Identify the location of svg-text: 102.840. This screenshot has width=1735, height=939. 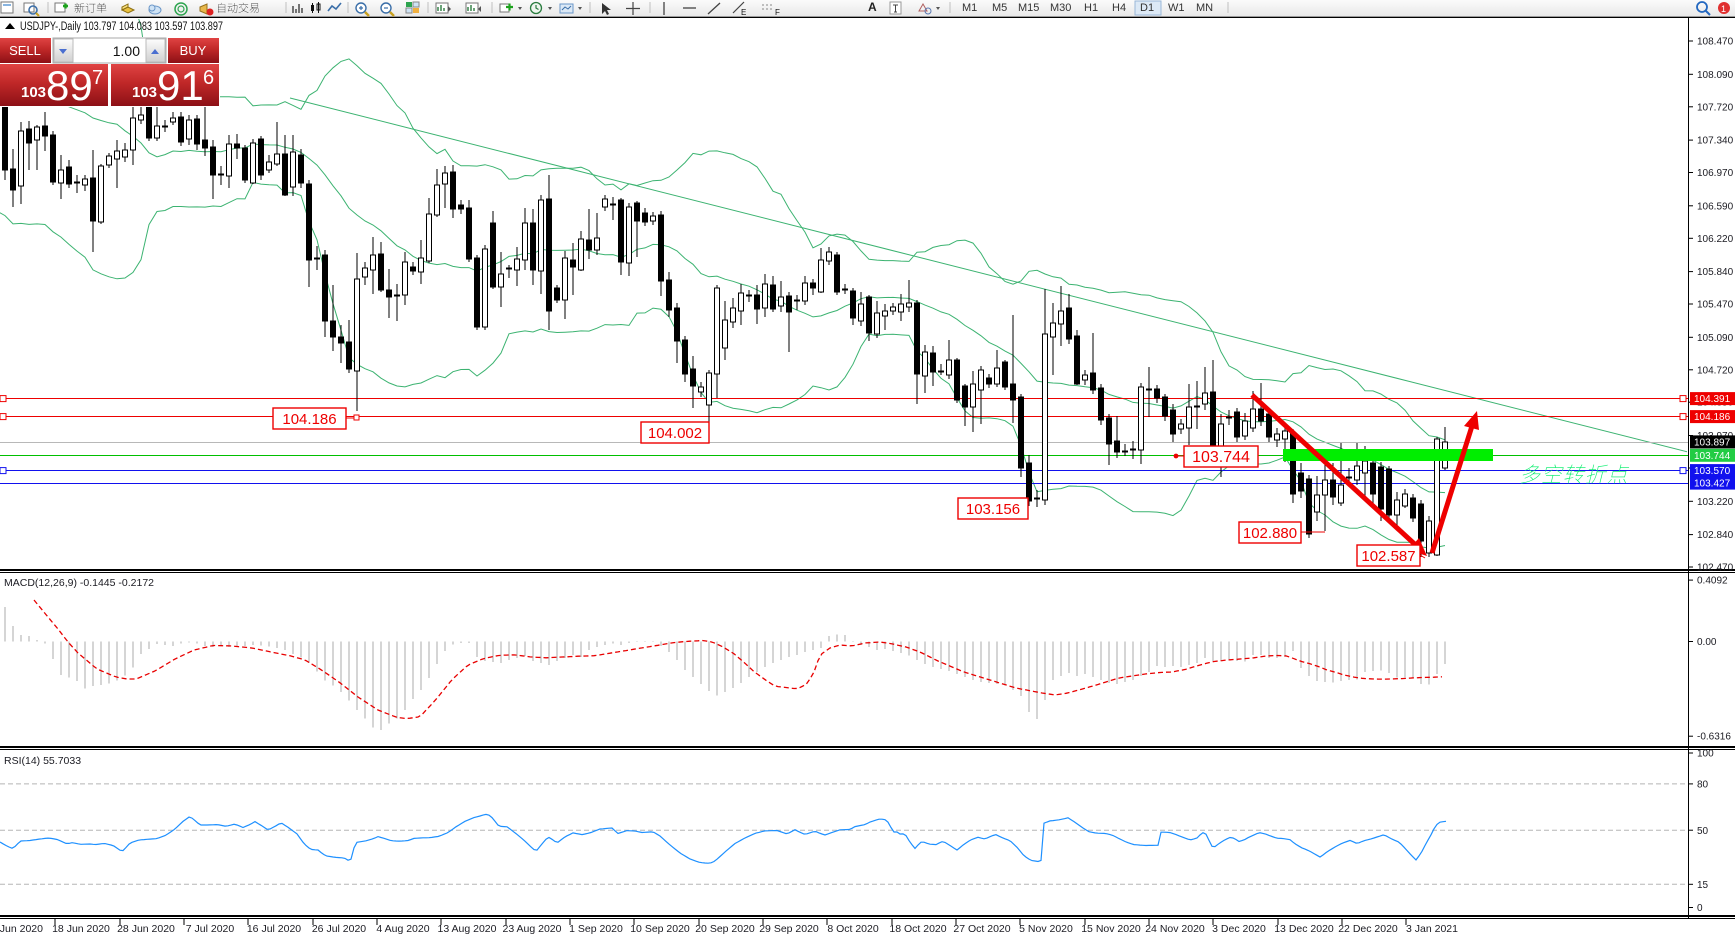
(1715, 535).